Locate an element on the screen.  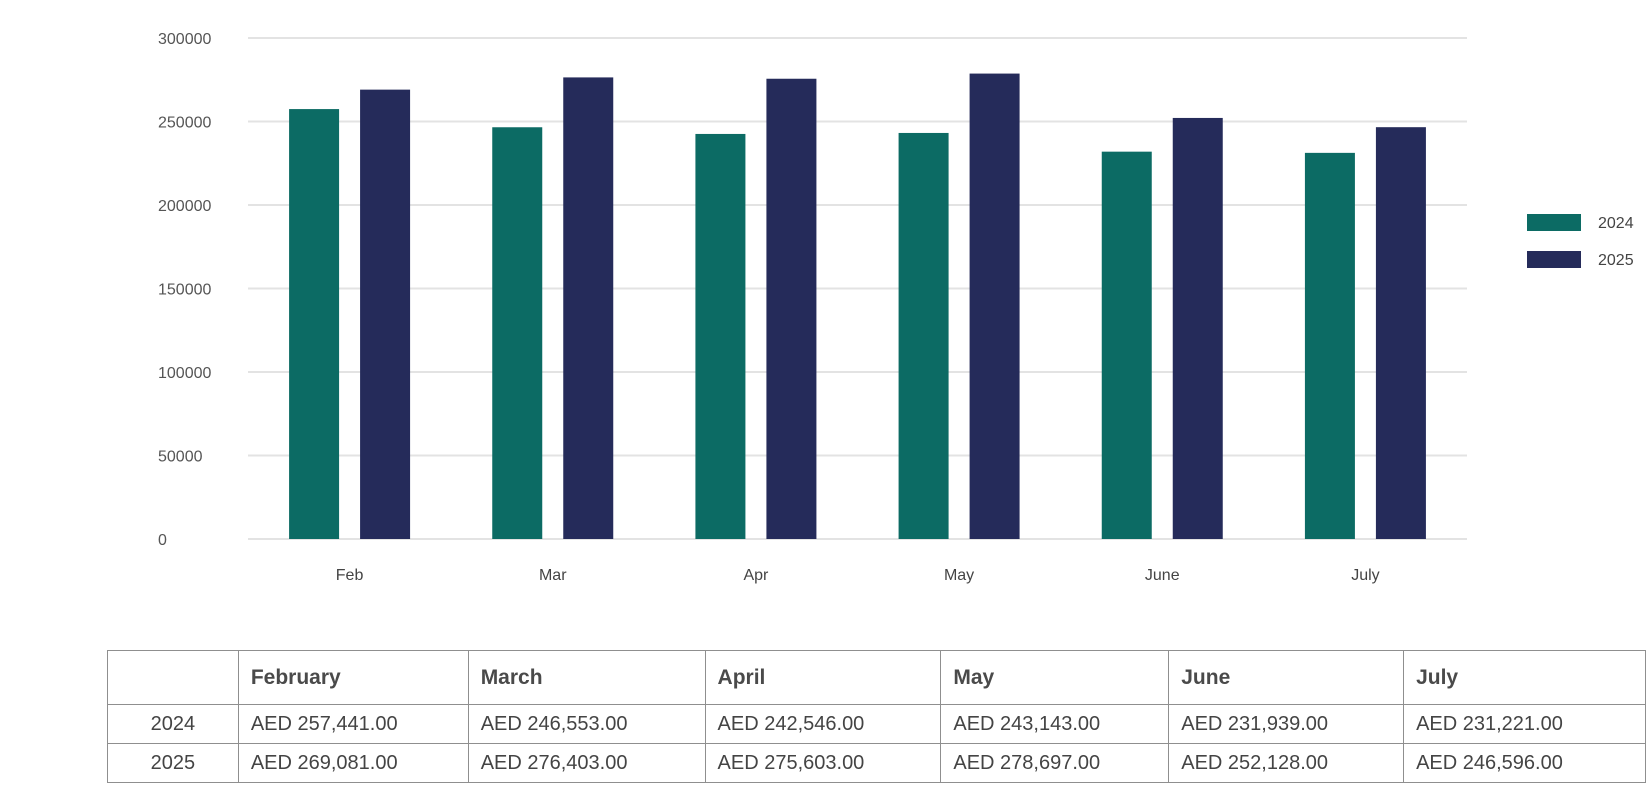
table-cell: AED 257,441.00 is located at coordinates (353, 724).